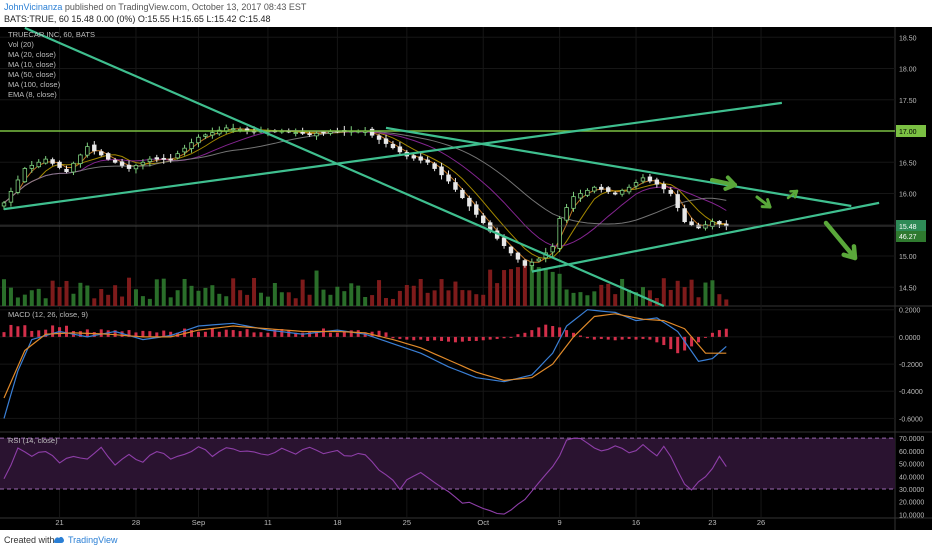 This screenshot has width=932, height=550. I want to click on price-legend-item: TRUECAR INC, 60, BATS, so click(51, 34).